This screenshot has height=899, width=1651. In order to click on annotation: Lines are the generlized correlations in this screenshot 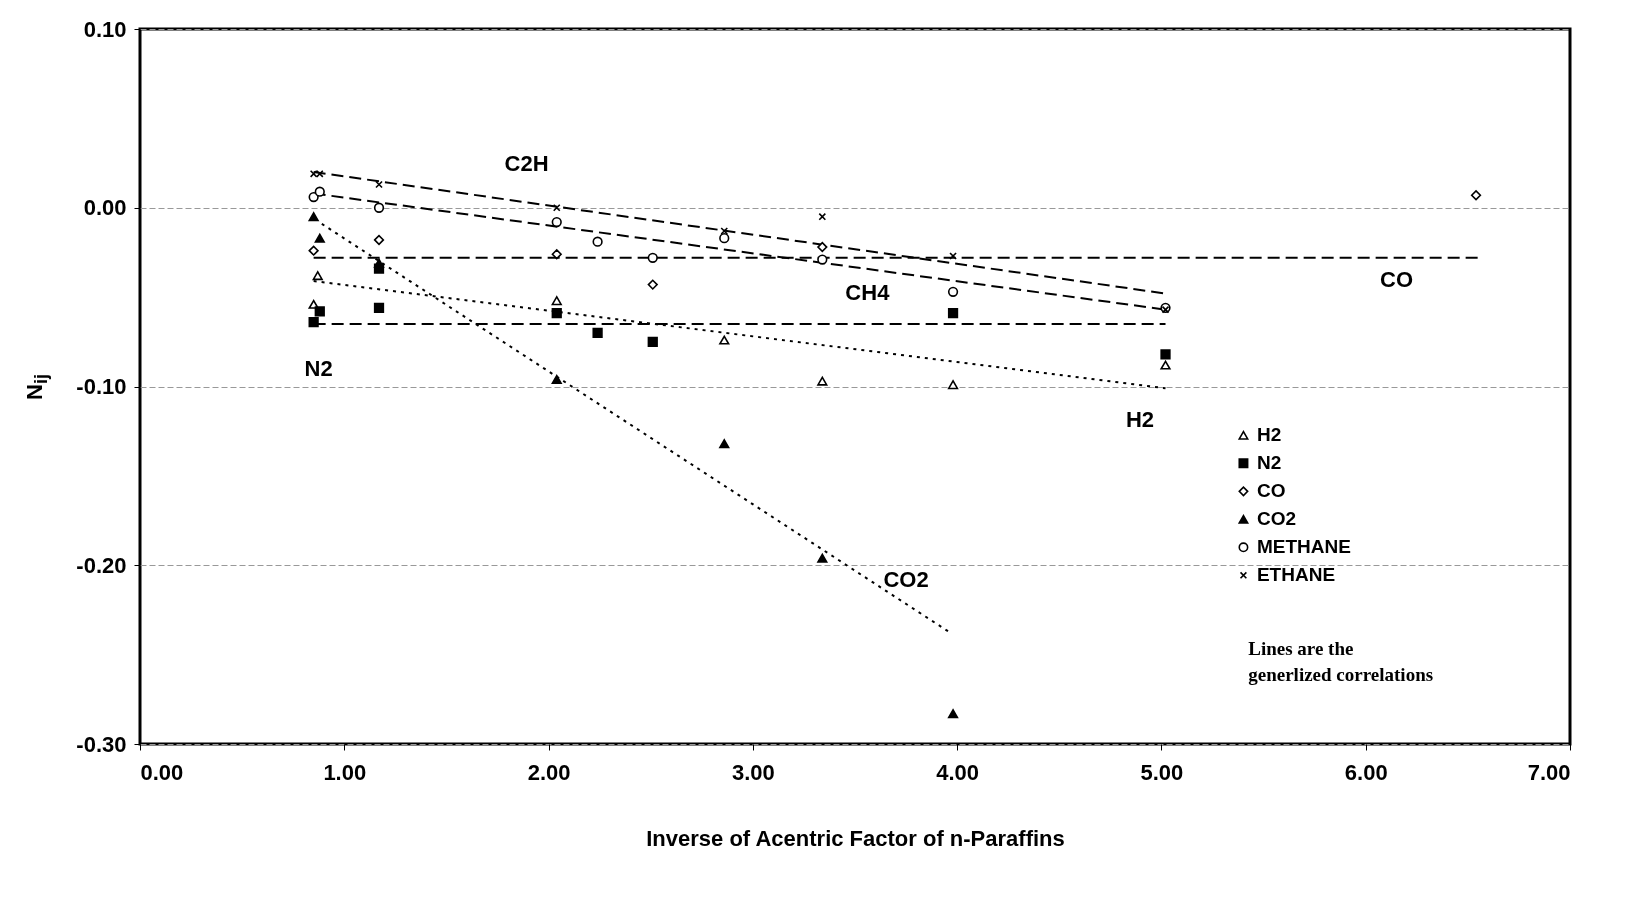, I will do `click(1341, 662)`.